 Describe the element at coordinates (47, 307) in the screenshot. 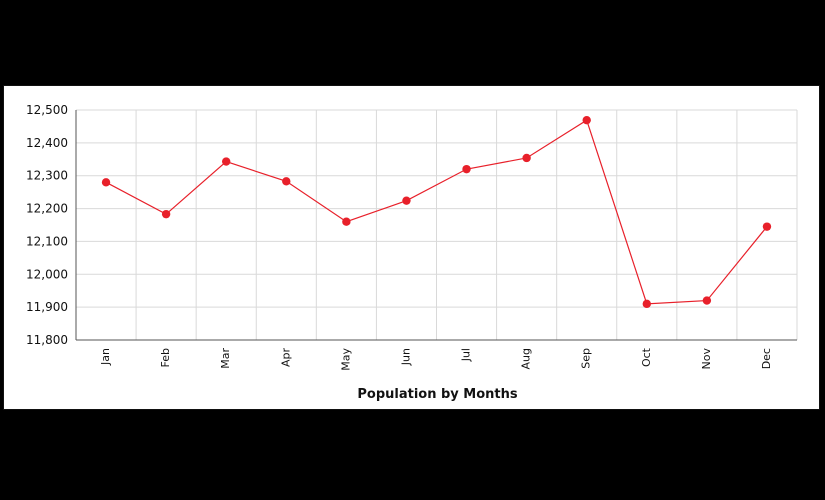

I see `y-tick-label: 11,900` at that location.